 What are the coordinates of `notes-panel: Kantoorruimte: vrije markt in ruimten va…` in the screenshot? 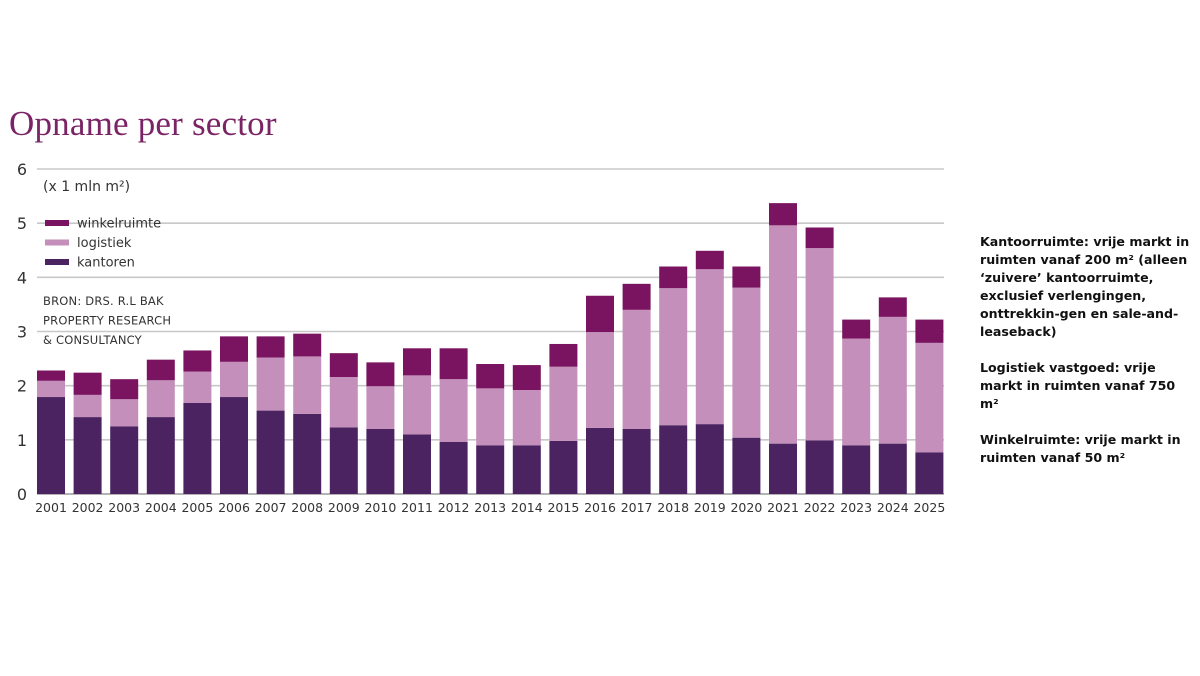 It's located at (1085, 359).